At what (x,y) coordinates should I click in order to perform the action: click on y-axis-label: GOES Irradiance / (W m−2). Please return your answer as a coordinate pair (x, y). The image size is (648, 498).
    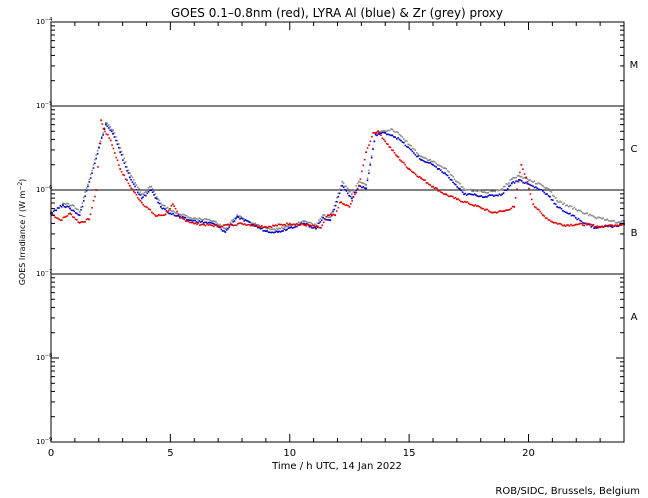
    Looking at the image, I should click on (22, 232).